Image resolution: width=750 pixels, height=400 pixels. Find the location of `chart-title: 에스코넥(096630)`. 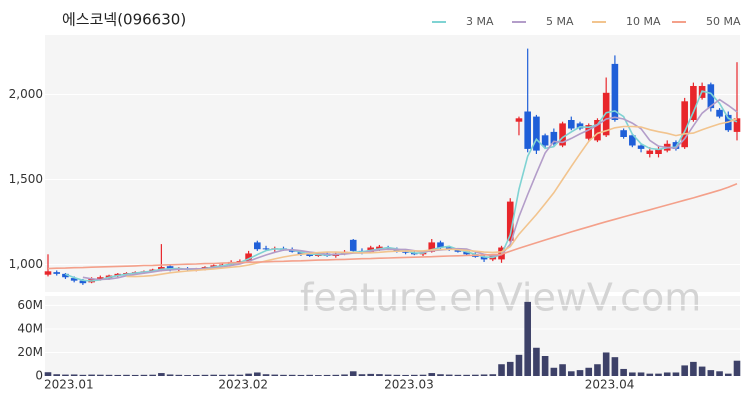

chart-title: 에스코넥(096630) is located at coordinates (124, 20).